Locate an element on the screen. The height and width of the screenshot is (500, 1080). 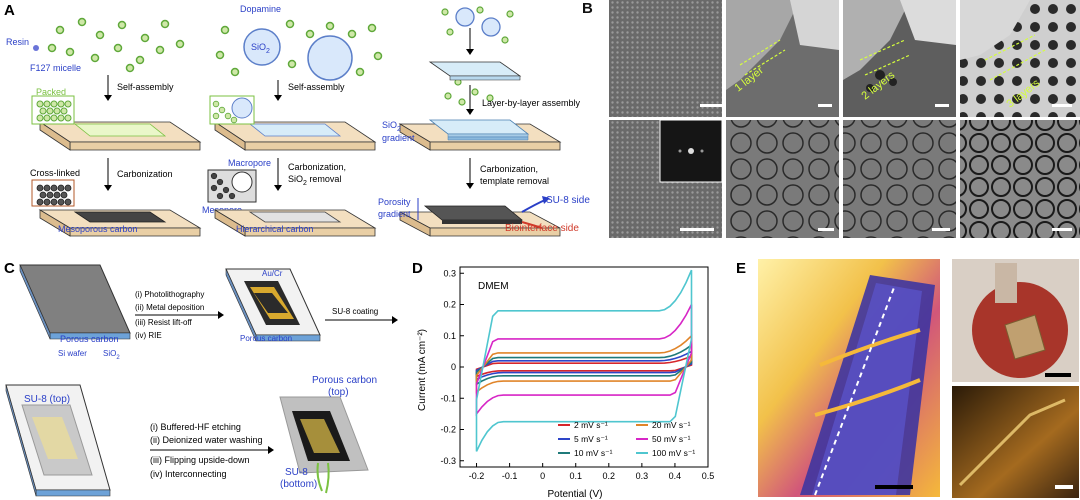
x-tick-label: 0 is located at coordinates (542, 476).